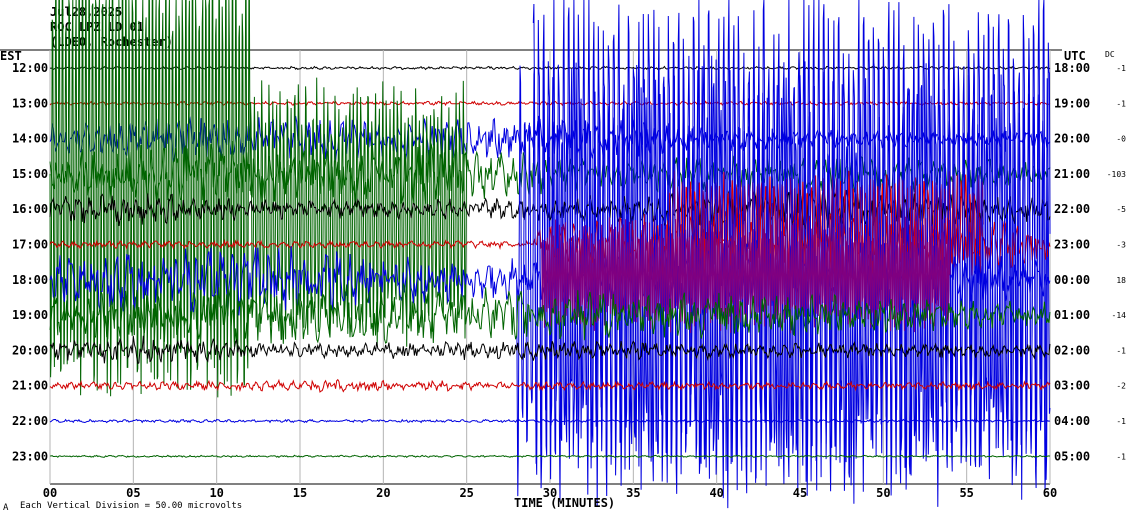  Describe the element at coordinates (1121, 280) in the screenshot. I see `dc-offset-value: 18` at that location.